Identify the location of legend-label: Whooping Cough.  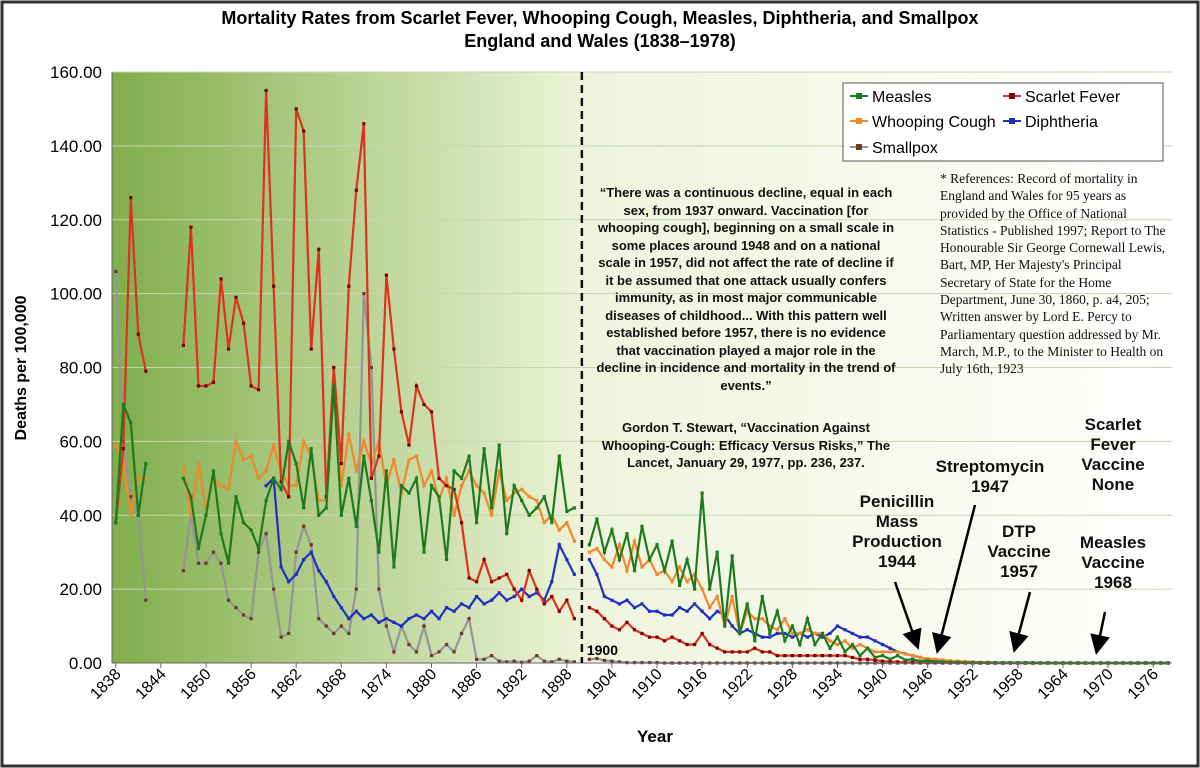
(934, 122).